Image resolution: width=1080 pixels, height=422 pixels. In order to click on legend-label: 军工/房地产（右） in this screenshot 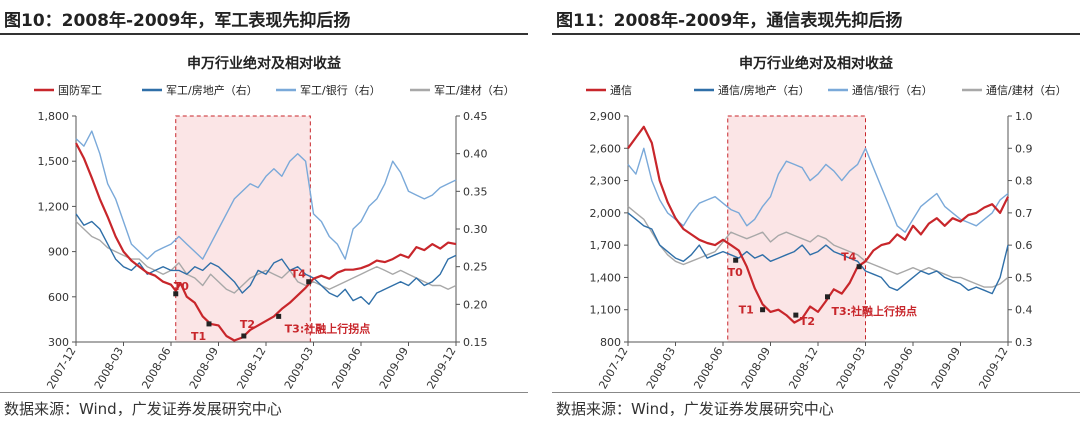, I will do `click(212, 90)`.